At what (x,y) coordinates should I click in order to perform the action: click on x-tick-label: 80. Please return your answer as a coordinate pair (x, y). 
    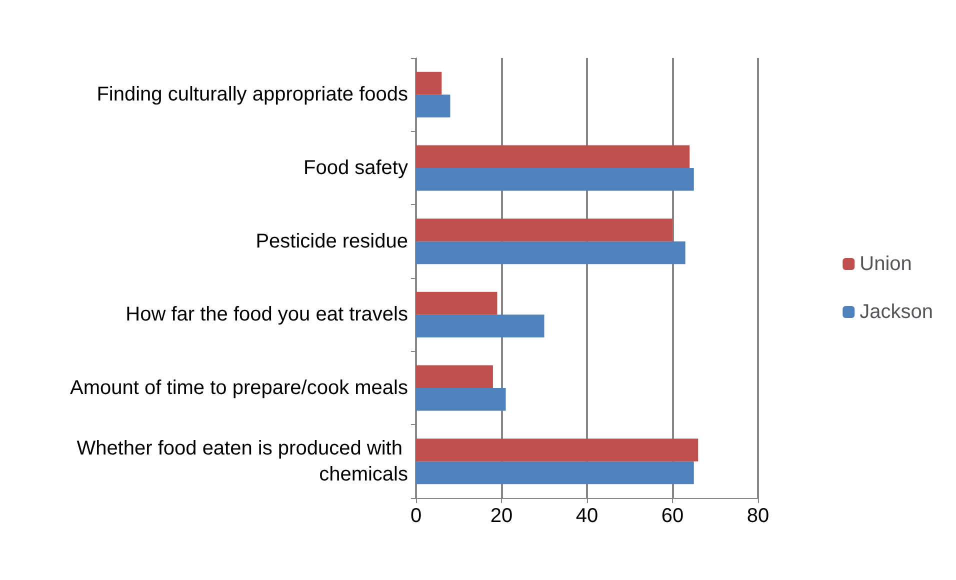
    Looking at the image, I should click on (758, 516).